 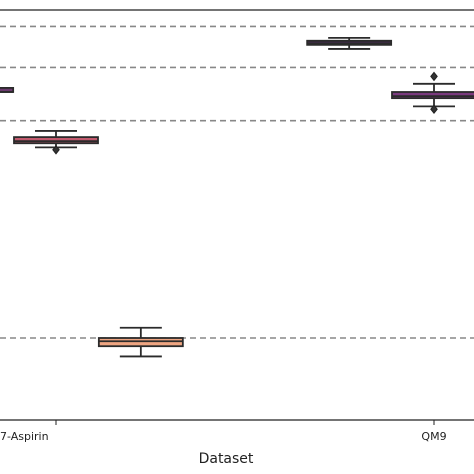 What do you see at coordinates (223, 431) in the screenshot?
I see `x-axis-ticks: 7-Aspirin QM9` at bounding box center [223, 431].